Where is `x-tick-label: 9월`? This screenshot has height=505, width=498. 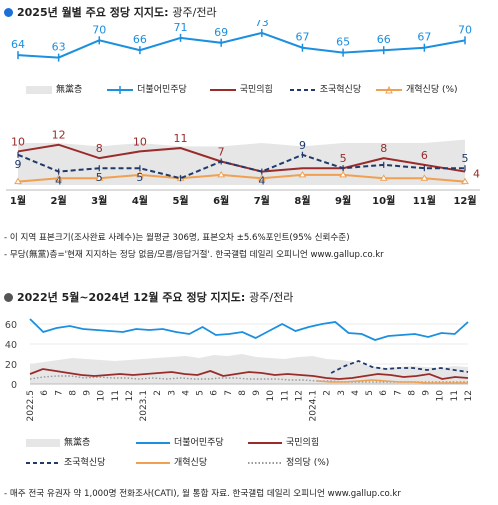
x-tick-label: 9월 is located at coordinates (343, 201).